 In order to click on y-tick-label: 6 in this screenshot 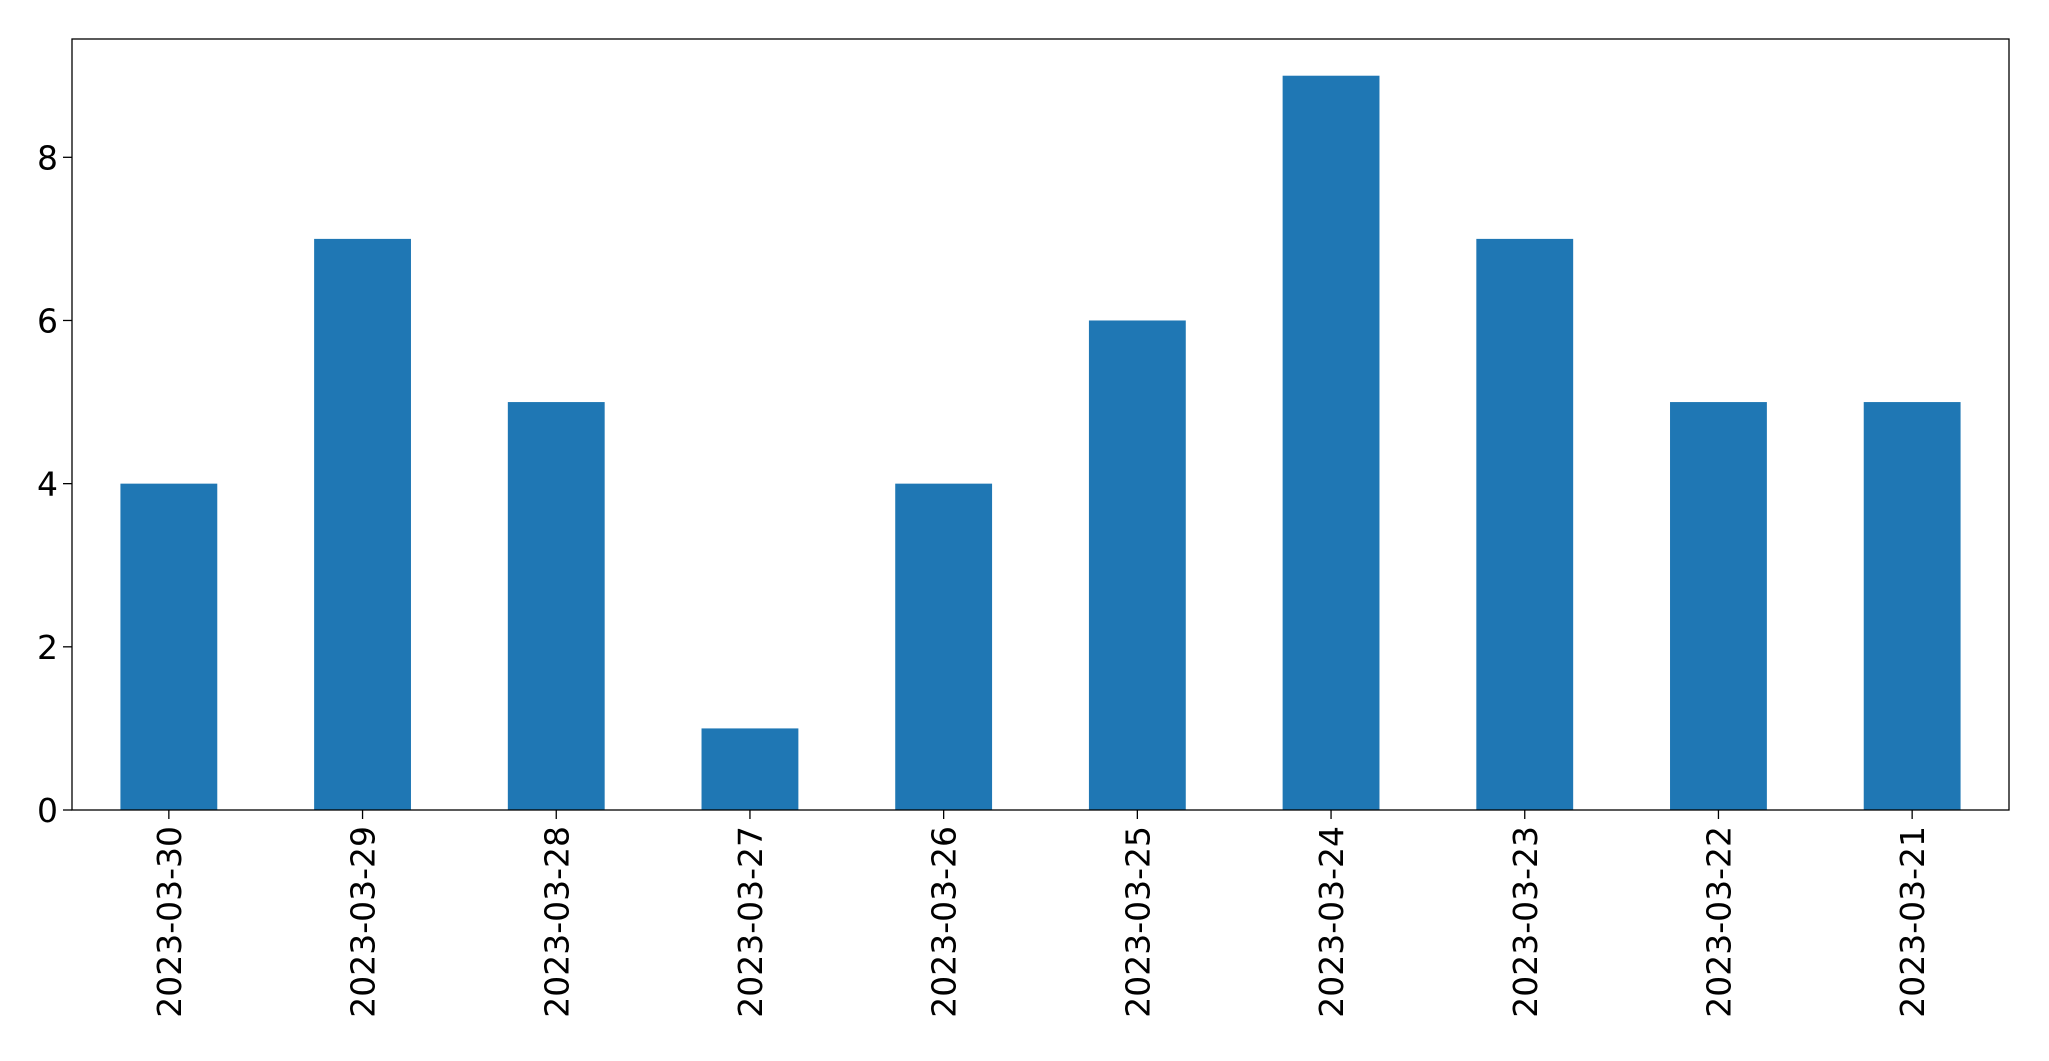, I will do `click(47, 320)`.